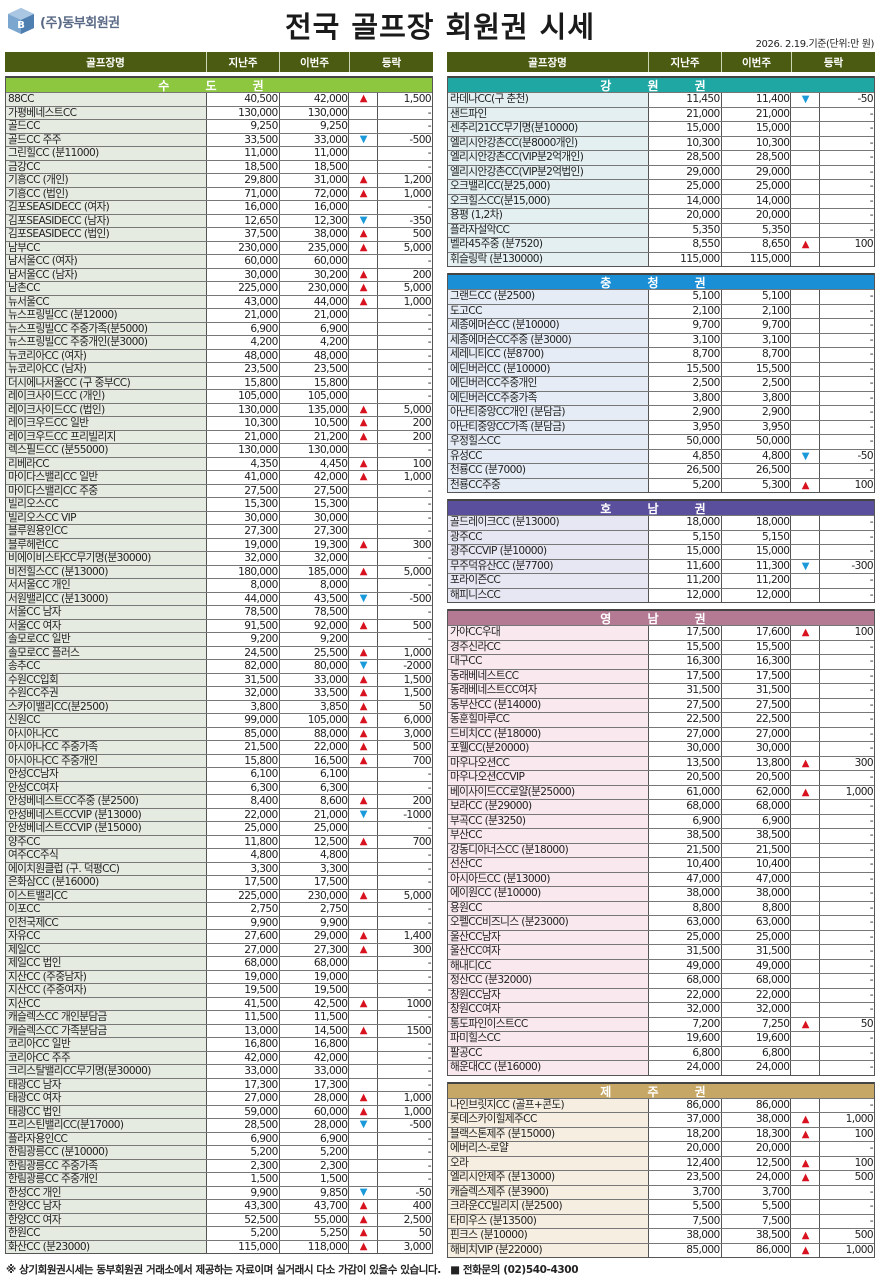 The height and width of the screenshot is (1287, 880). I want to click on last-week-price: 8,400, so click(243, 801).